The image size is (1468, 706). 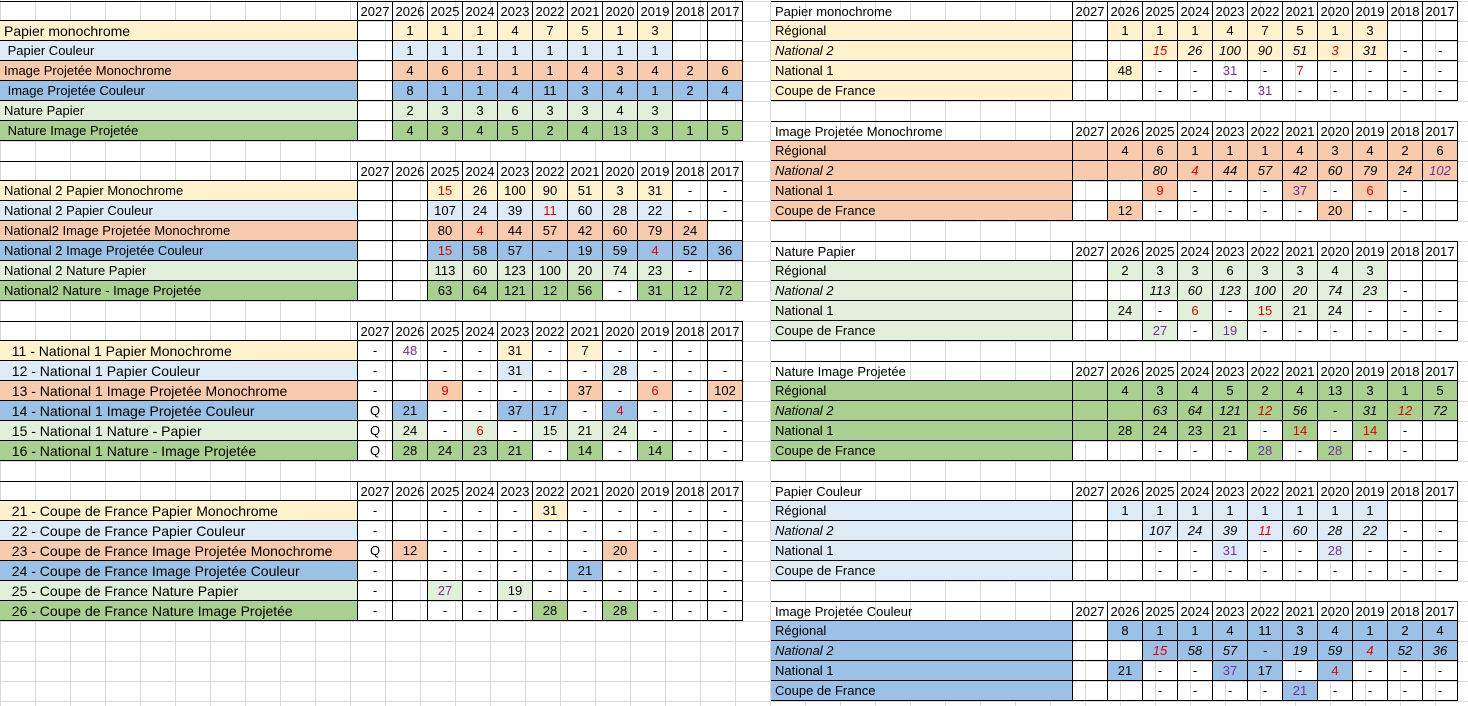 I want to click on row-label: National 2, so click(x=922, y=51).